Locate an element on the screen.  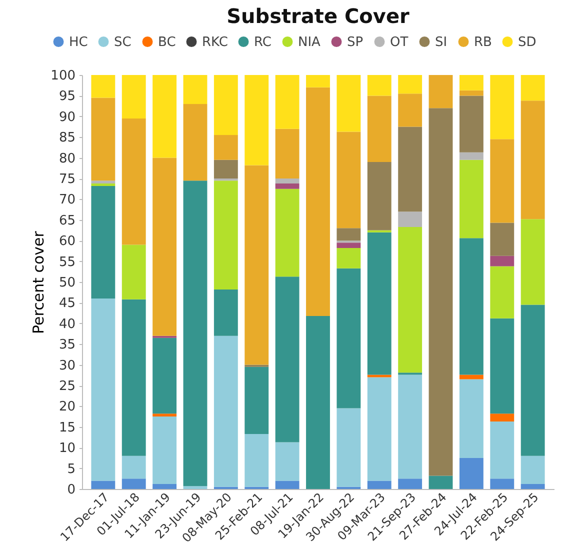
y-tick-label: 100 is located at coordinates (63, 76).